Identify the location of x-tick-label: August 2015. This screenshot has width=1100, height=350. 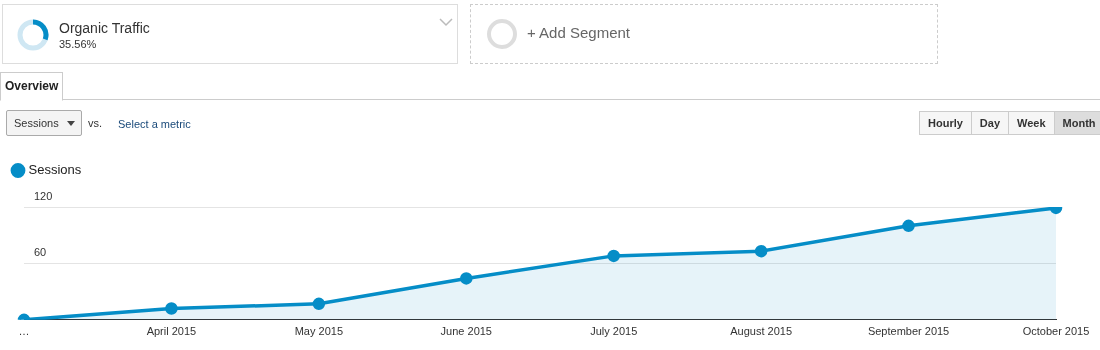
(761, 331).